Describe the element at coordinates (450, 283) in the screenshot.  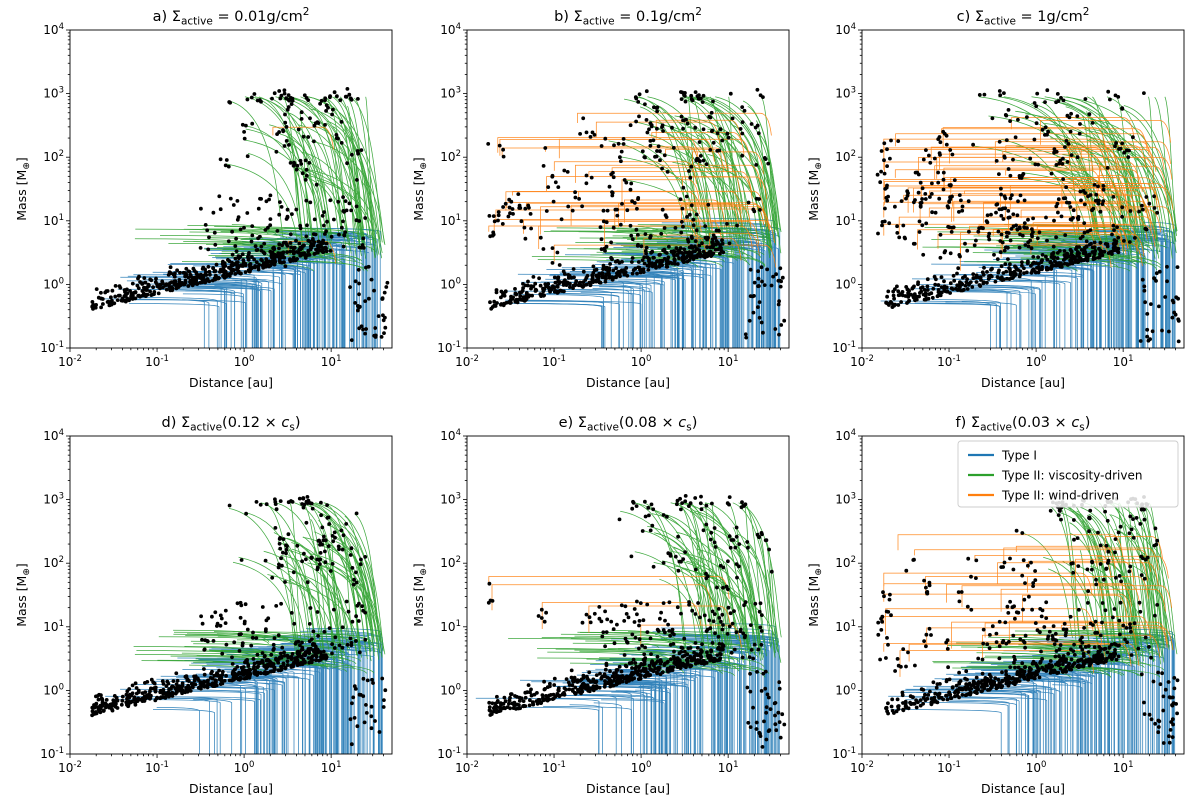
I see `y-tick-label: 100` at that location.